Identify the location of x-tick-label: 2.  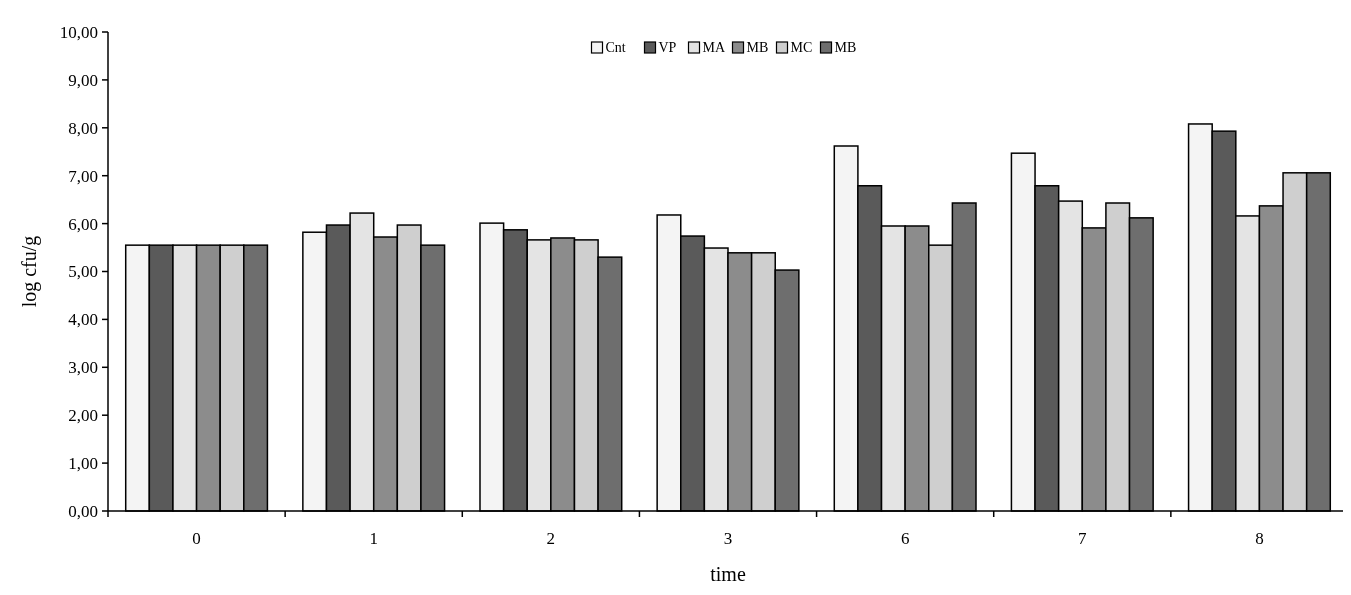
(551, 538).